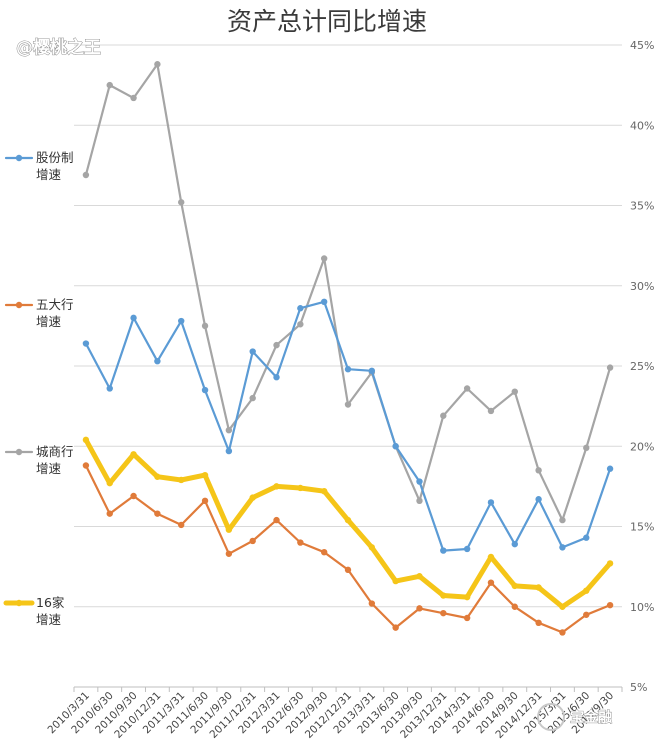  I want to click on watermark-bottom-text: 宝金融, so click(591, 717).